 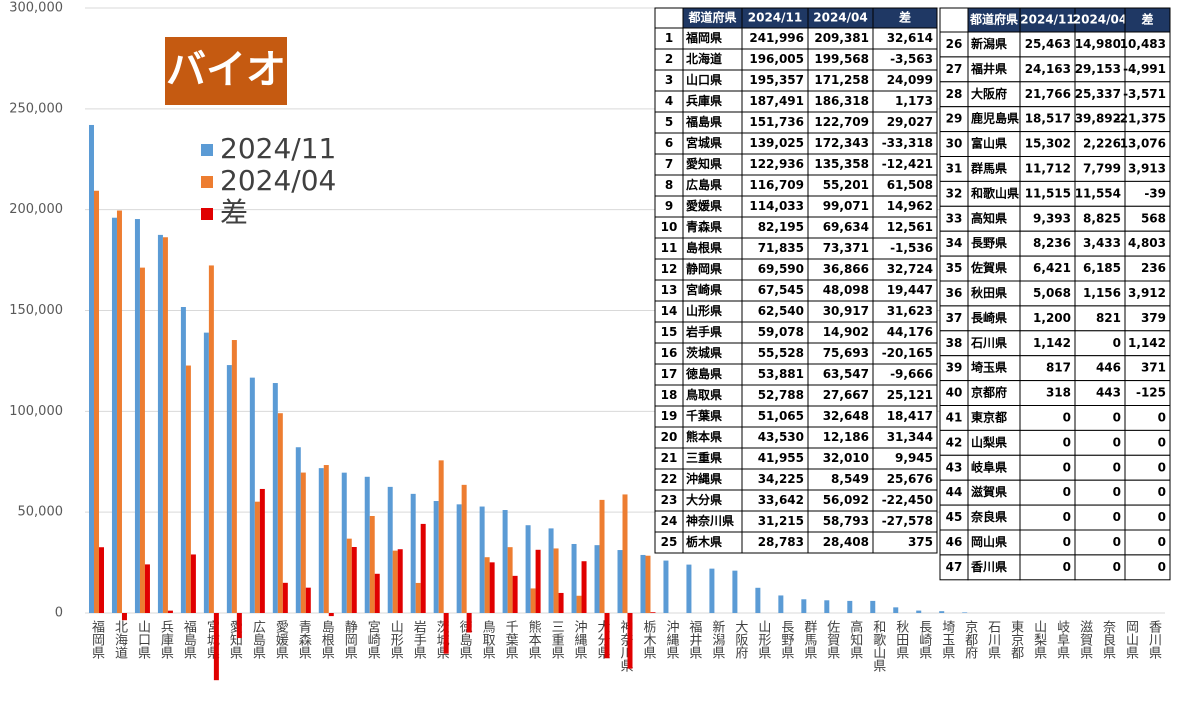 What do you see at coordinates (189, 639) in the screenshot?
I see `x-tick-label: 福島県` at bounding box center [189, 639].